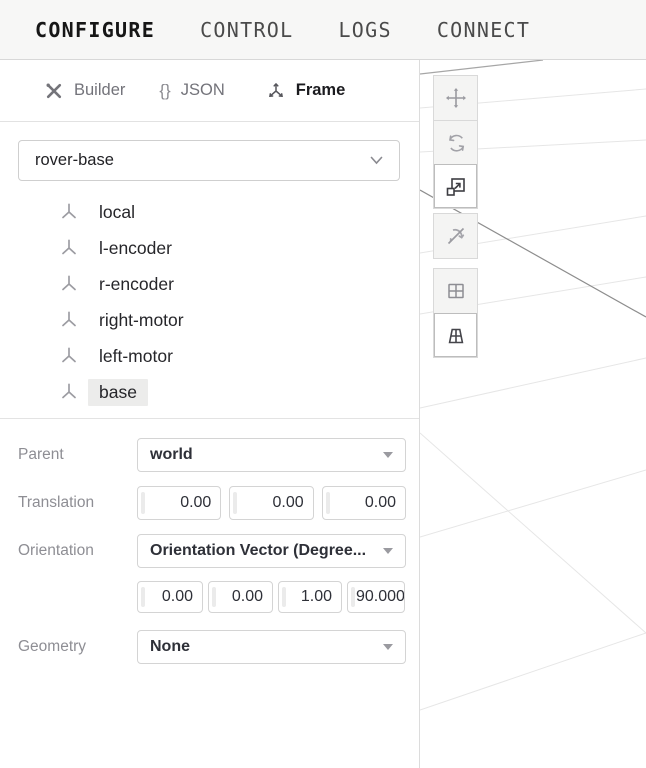  I want to click on tab-logs: LOGS, so click(365, 29).